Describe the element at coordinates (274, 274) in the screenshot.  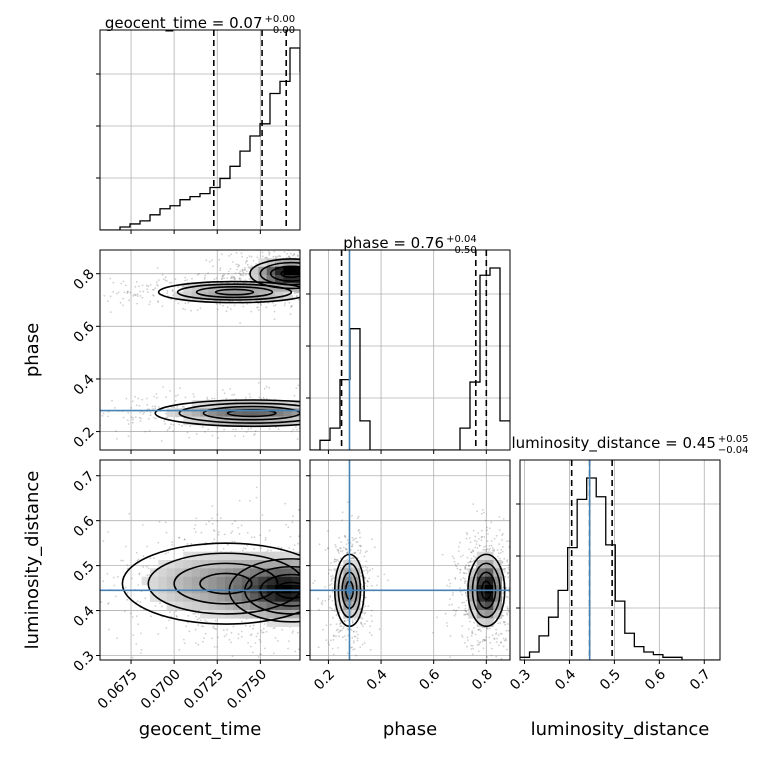
I see `density-phase-vs-geocent_time-contour` at that location.